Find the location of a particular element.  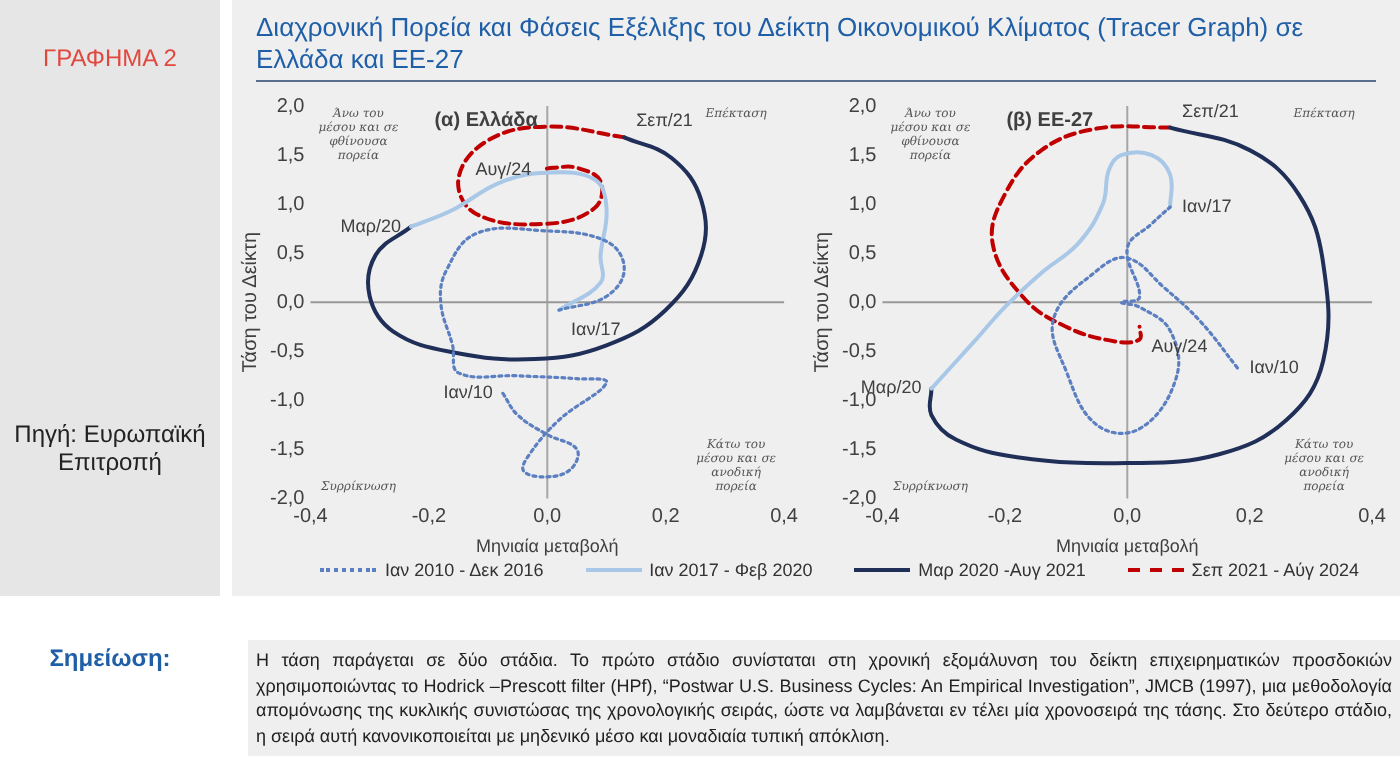

legend-label: Ιαν 2010 - Δεκ 2016 is located at coordinates (464, 570).